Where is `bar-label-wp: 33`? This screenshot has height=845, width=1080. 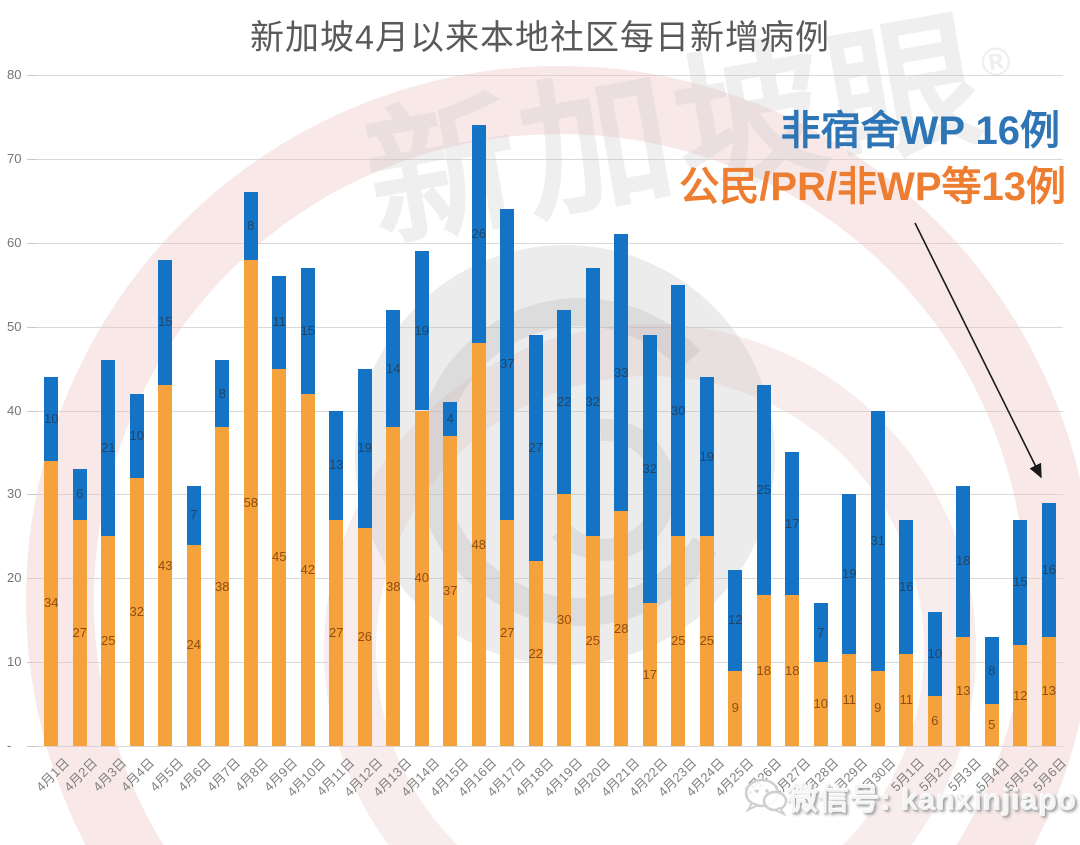
bar-label-wp: 33 is located at coordinates (621, 372).